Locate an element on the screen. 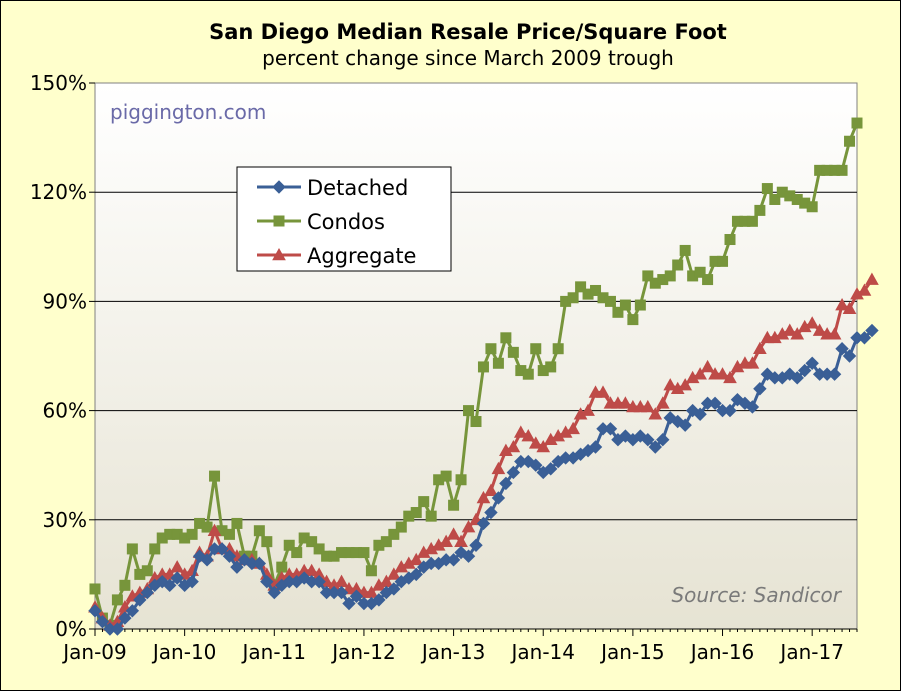  x-tick-label: Jan-16 is located at coordinates (722, 652).